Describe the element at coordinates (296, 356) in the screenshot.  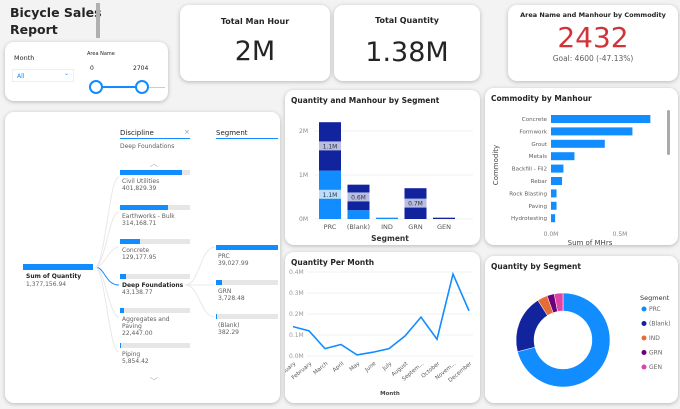
I see `y-tick-label: 0.0M` at that location.